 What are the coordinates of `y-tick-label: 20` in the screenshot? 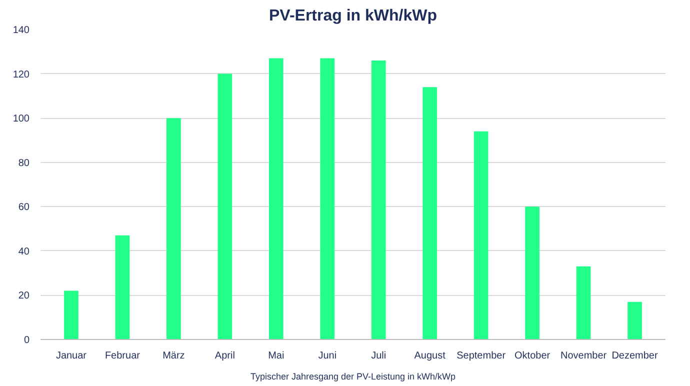 It's located at (24, 296).